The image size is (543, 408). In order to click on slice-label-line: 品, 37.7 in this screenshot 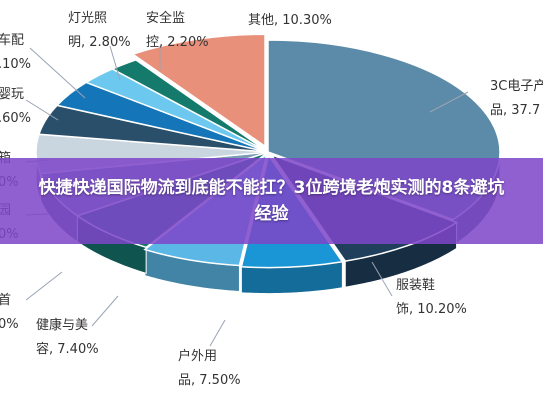, I will do `click(515, 110)`.